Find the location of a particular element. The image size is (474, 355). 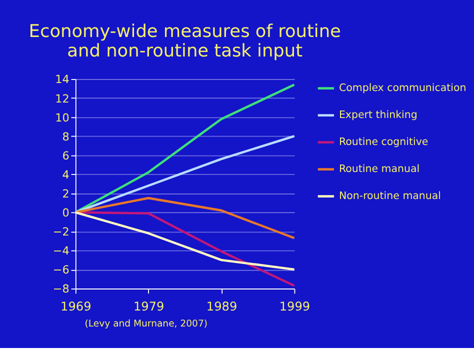

y-tick-label: −4 is located at coordinates (61, 251).